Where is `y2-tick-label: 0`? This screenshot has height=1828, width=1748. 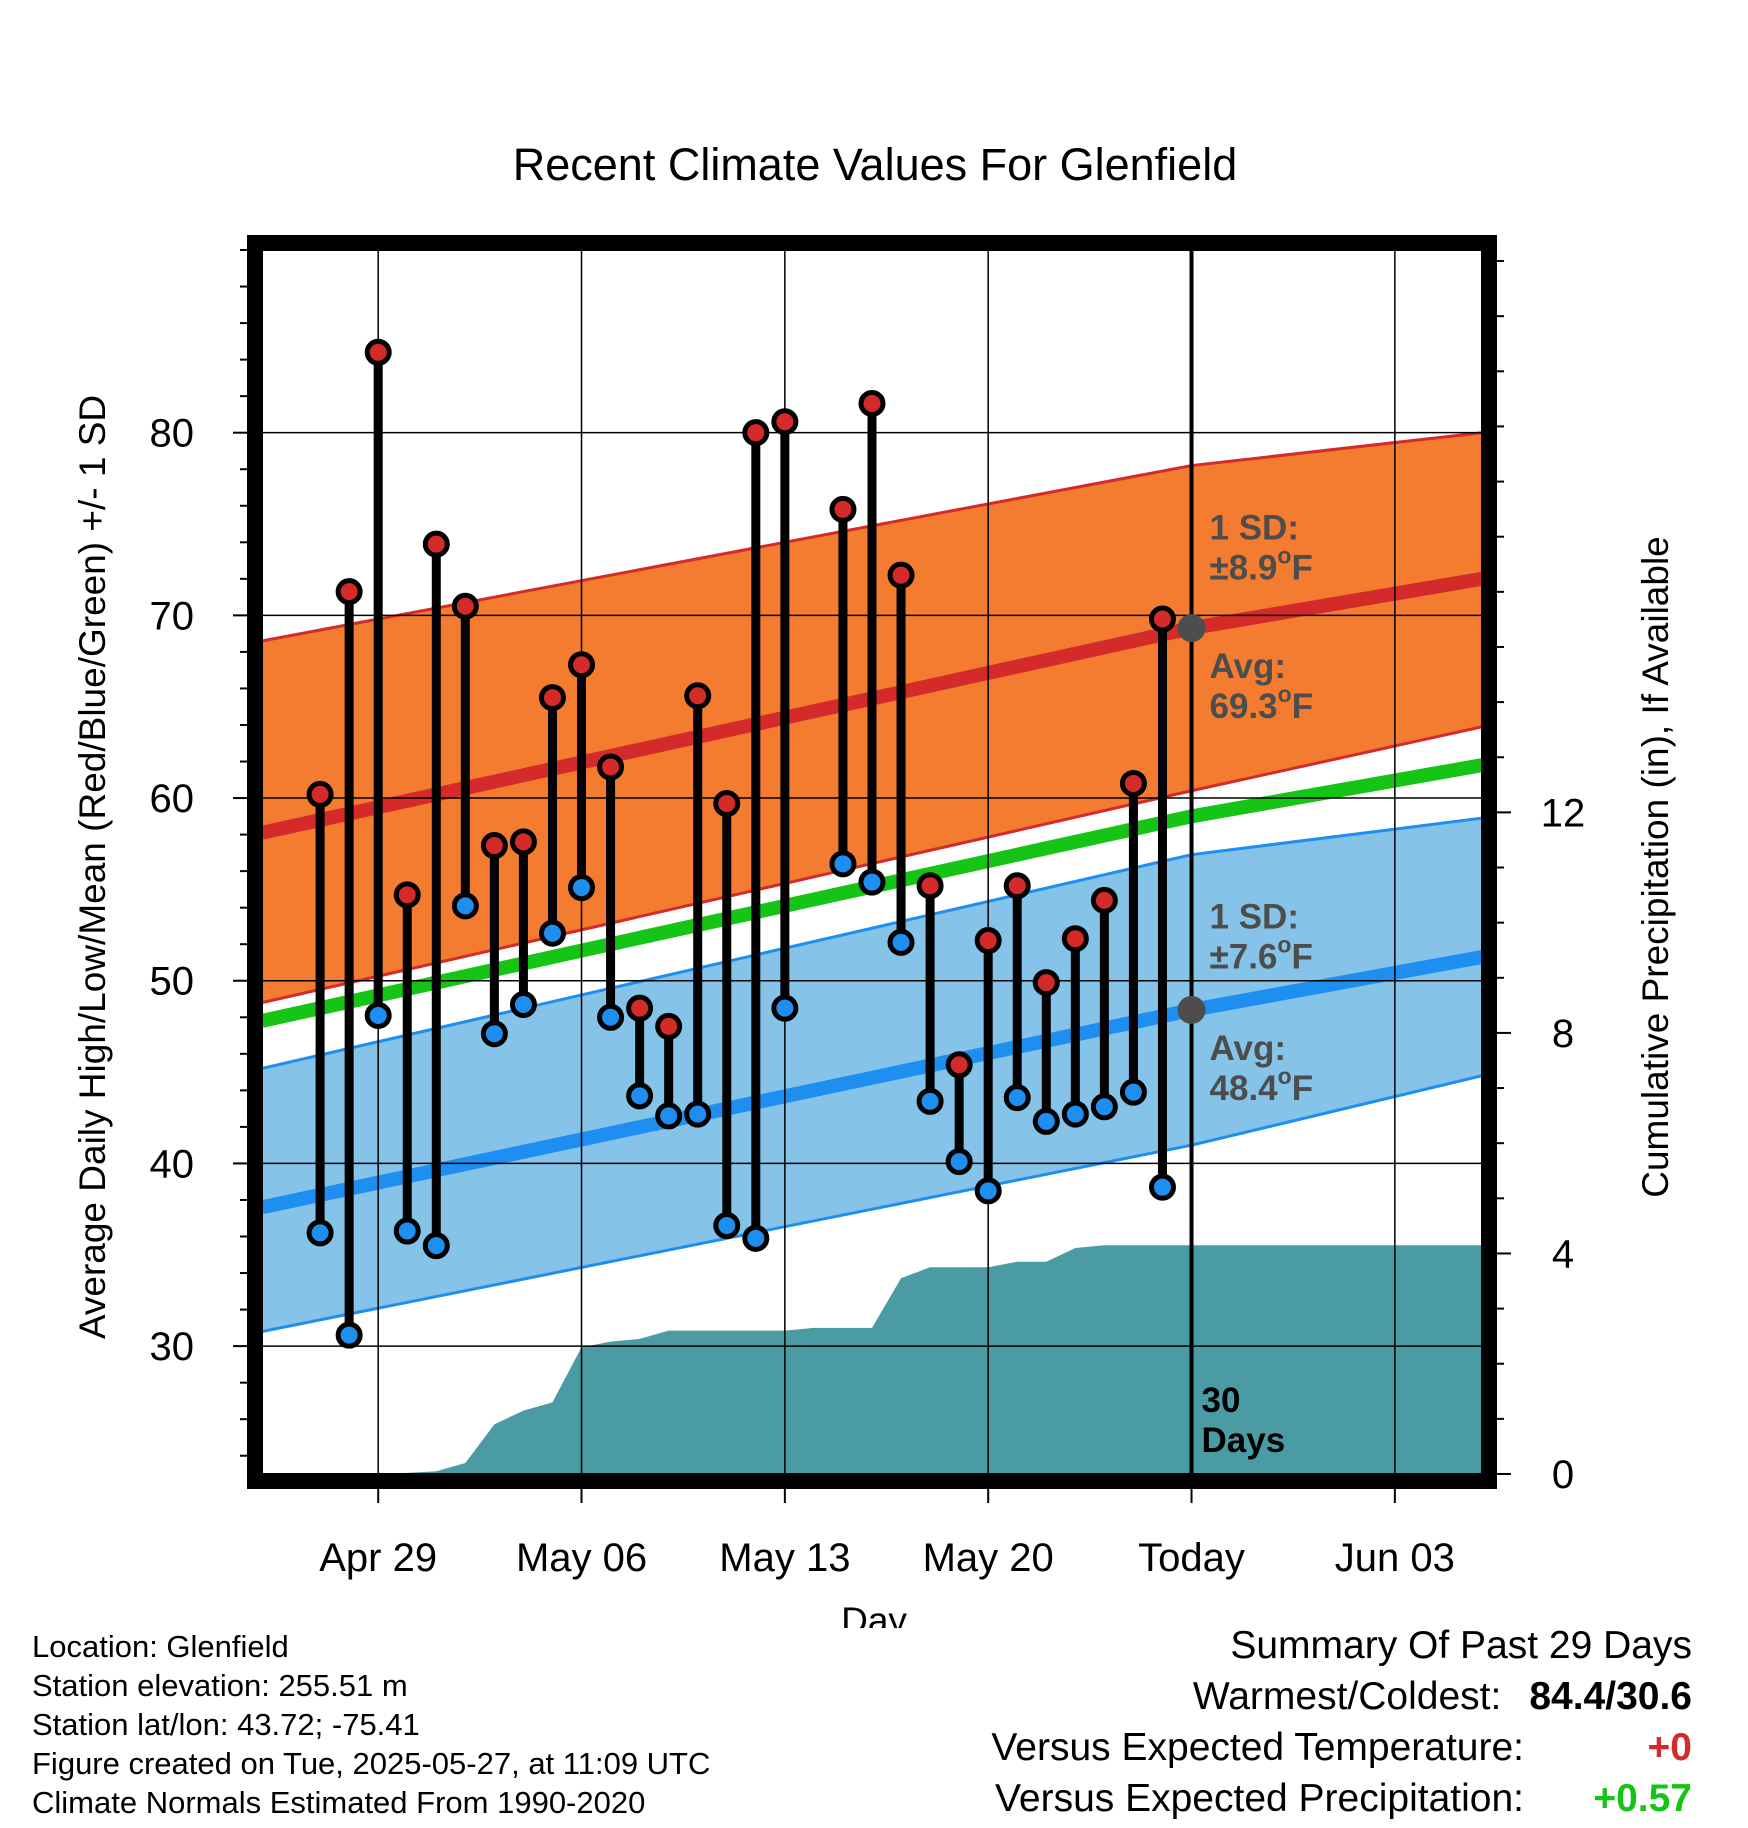
y2-tick-label: 0 is located at coordinates (1563, 1475).